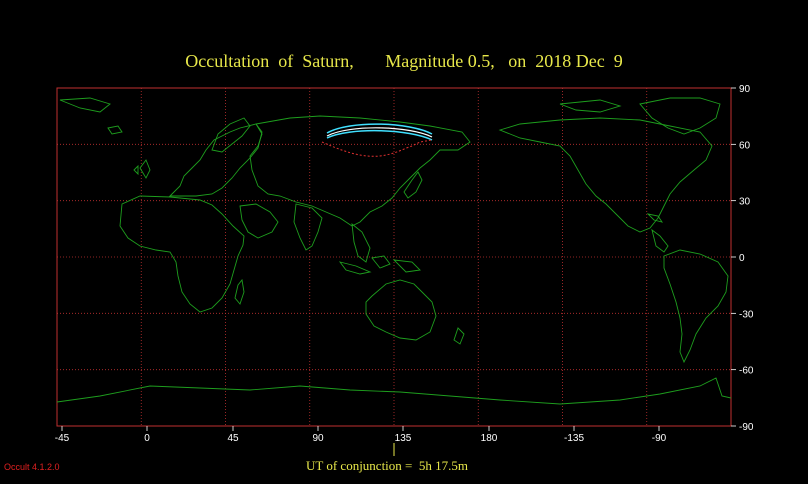 The image size is (808, 484). Describe the element at coordinates (746, 427) in the screenshot. I see `latitude-label: -90` at that location.